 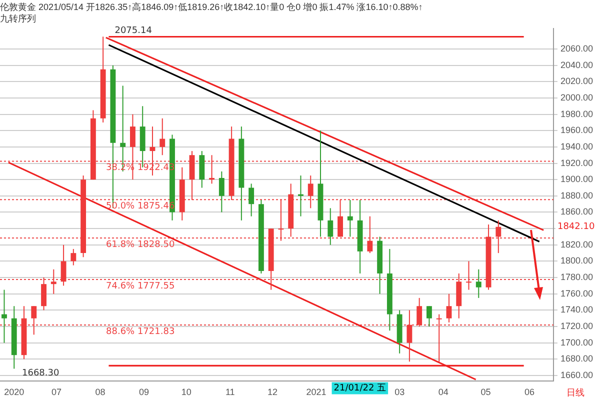 I want to click on y-tick-label: 2060.00, so click(x=577, y=48).